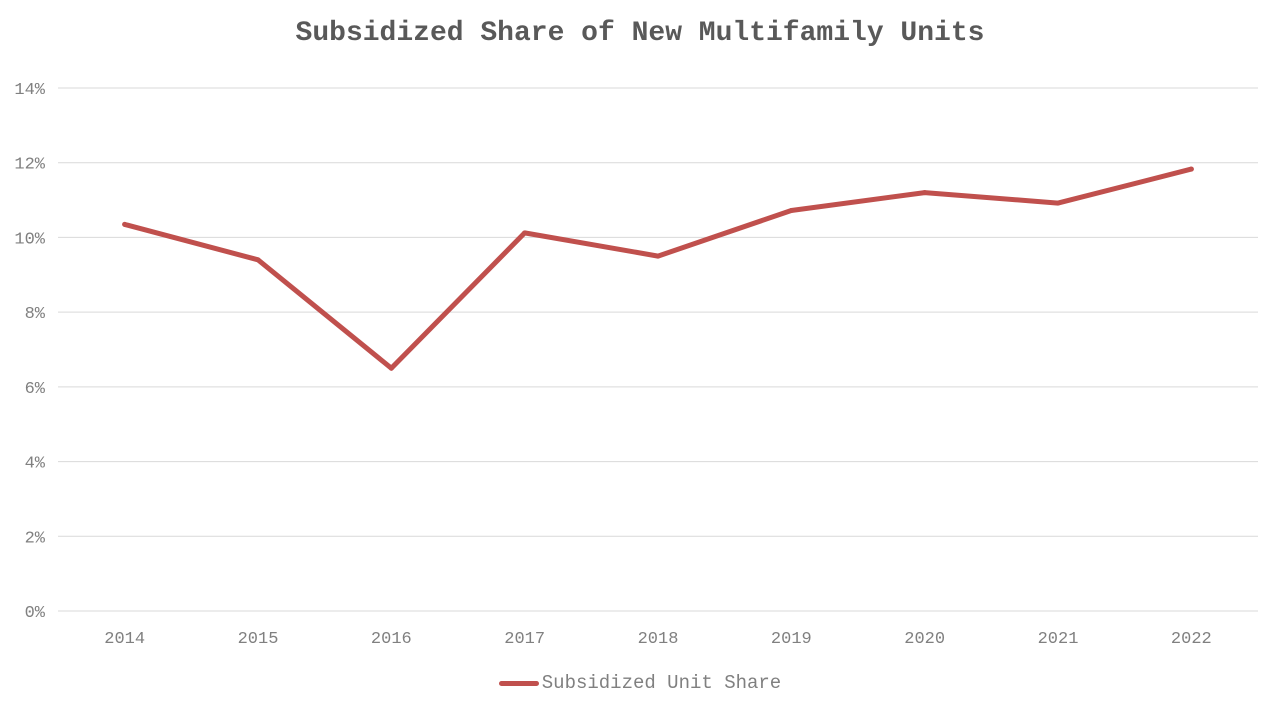  What do you see at coordinates (258, 639) in the screenshot?
I see `x-tick-label: 2015` at bounding box center [258, 639].